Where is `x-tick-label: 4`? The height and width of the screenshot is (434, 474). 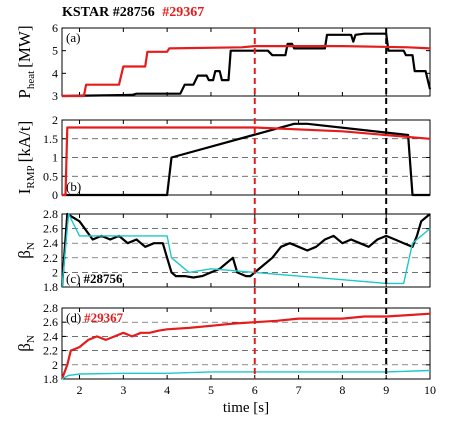 x-tick-label: 4 is located at coordinates (167, 390).